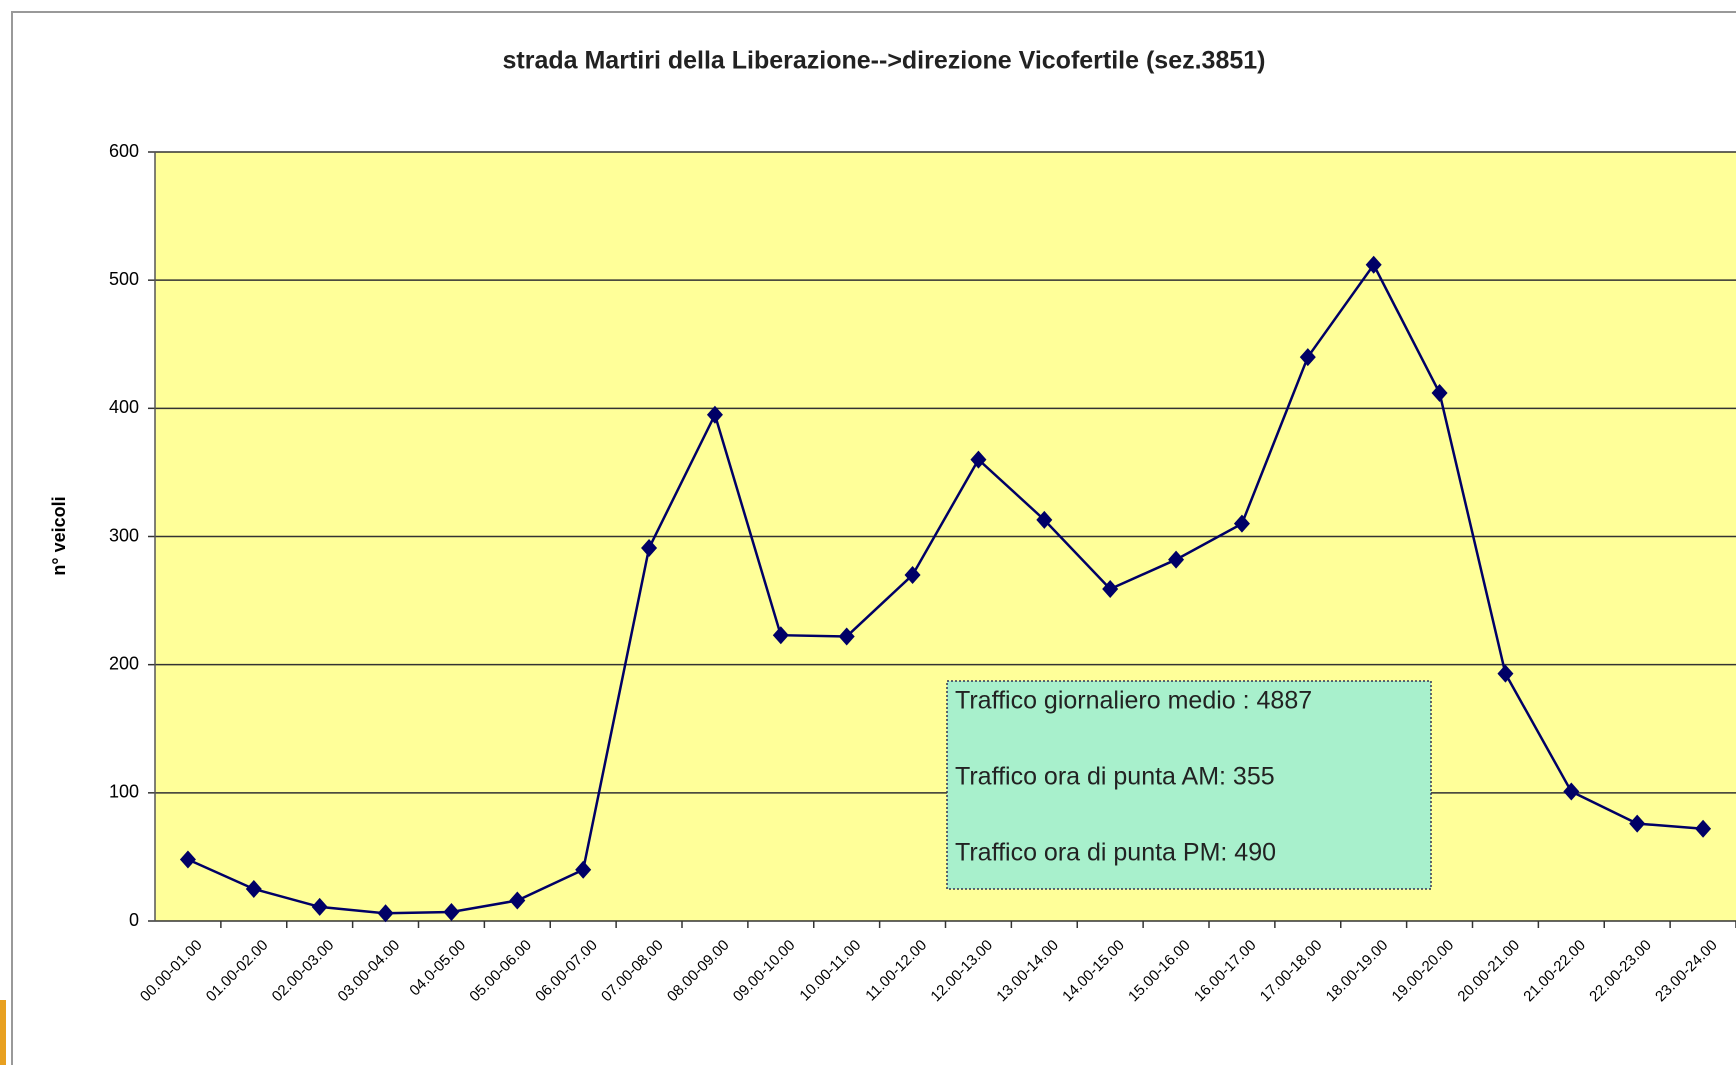 The image size is (1736, 1065). Describe the element at coordinates (124, 151) in the screenshot. I see `y-tick-label: 600` at that location.